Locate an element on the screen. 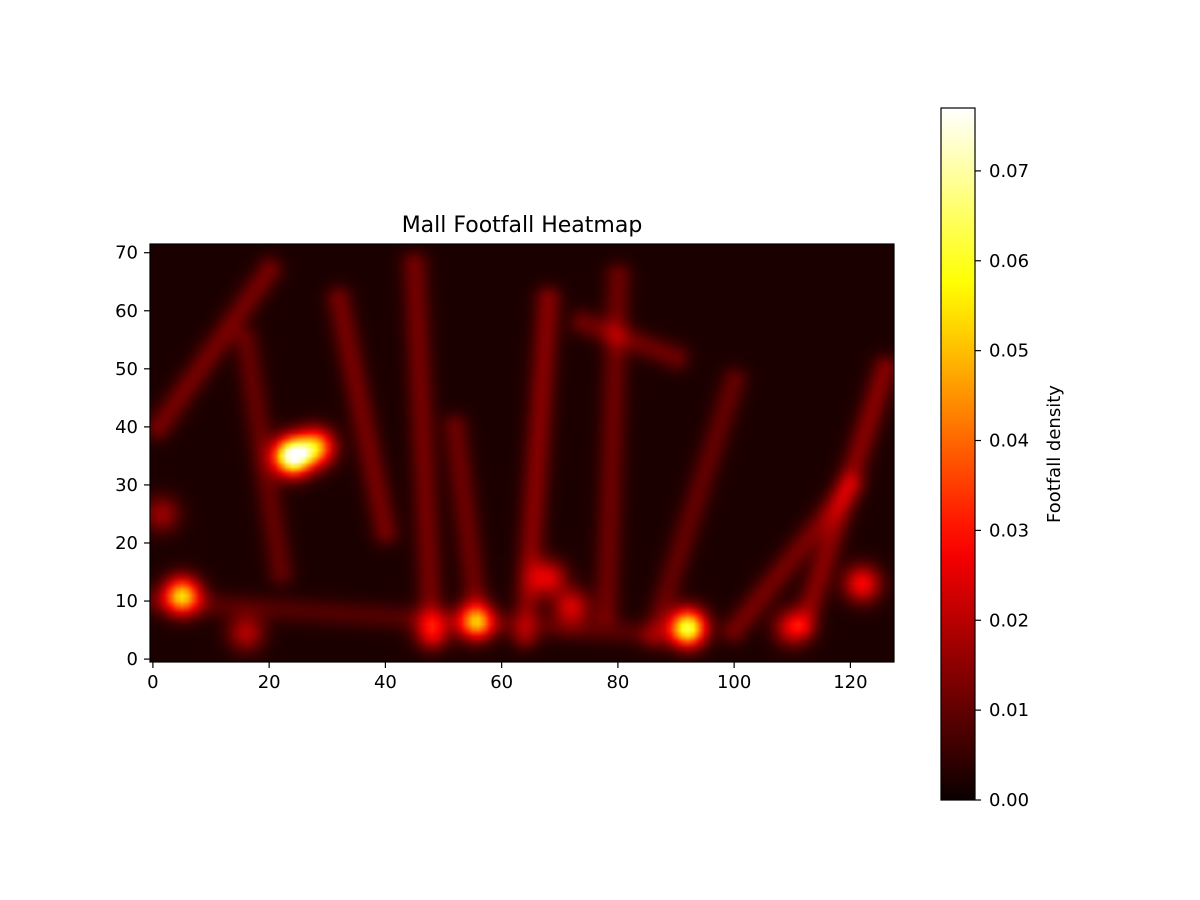 The height and width of the screenshot is (900, 1200). colorbar-tick-label: 0.03 is located at coordinates (1009, 530).